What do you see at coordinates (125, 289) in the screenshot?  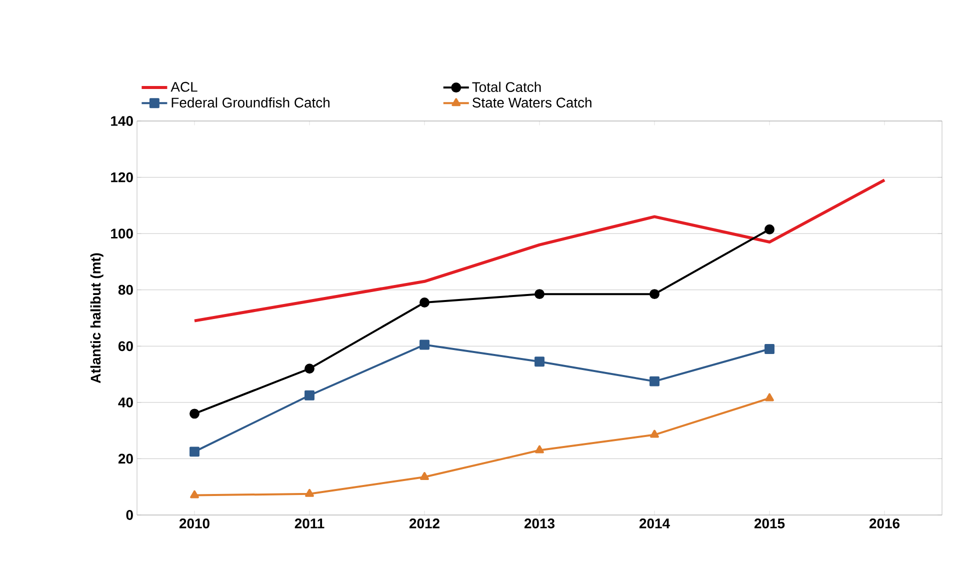 I see `y-tick-label: 80` at bounding box center [125, 289].